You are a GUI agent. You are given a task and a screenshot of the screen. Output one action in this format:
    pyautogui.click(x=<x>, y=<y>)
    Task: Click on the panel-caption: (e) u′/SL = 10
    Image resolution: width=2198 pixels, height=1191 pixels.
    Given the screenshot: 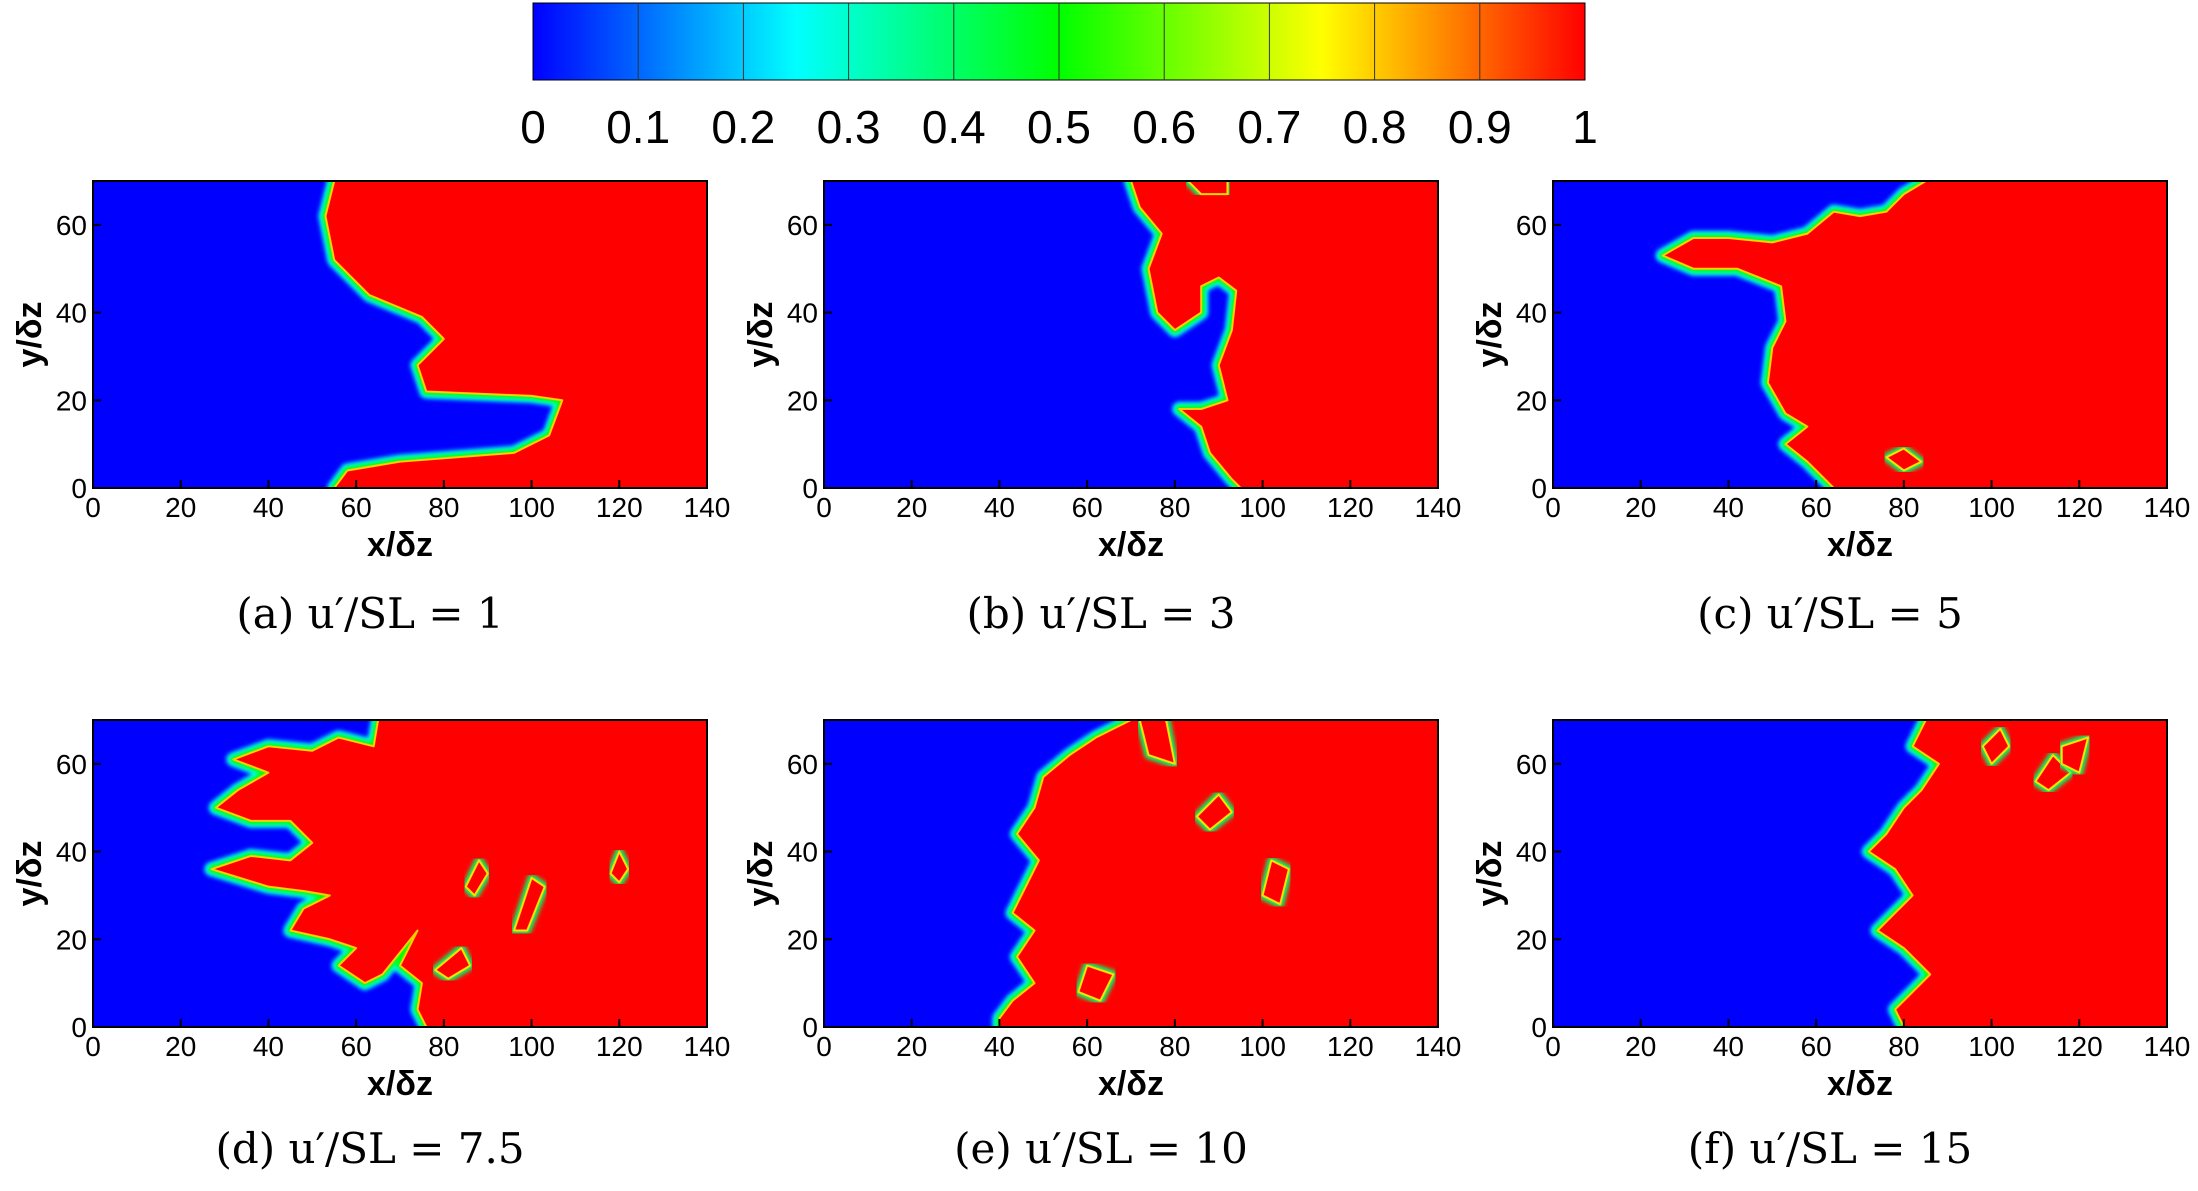 What is the action you would take?
    pyautogui.click(x=1101, y=1148)
    